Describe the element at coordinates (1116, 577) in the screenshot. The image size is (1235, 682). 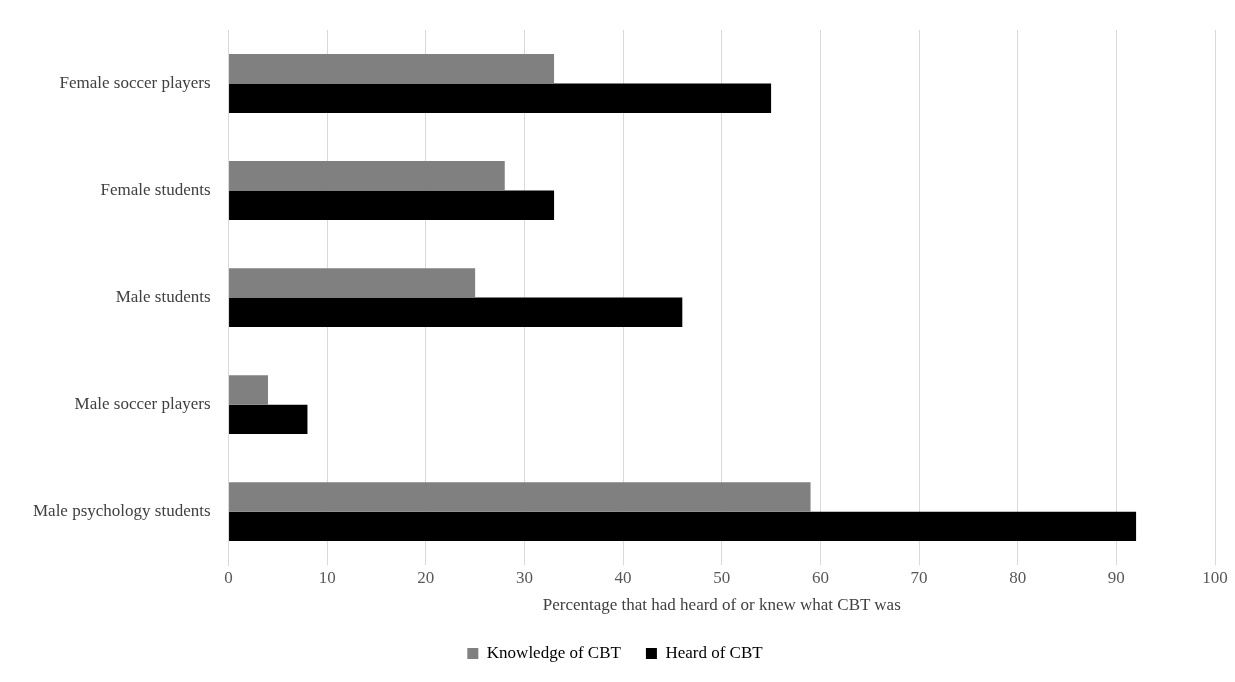
I see `x-tick-label: 90` at that location.